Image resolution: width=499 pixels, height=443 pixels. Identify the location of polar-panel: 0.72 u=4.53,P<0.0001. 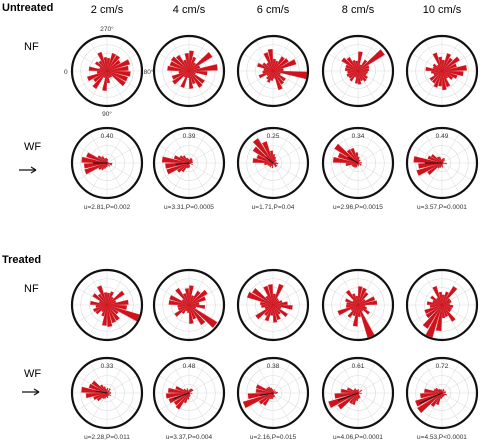
(442, 398).